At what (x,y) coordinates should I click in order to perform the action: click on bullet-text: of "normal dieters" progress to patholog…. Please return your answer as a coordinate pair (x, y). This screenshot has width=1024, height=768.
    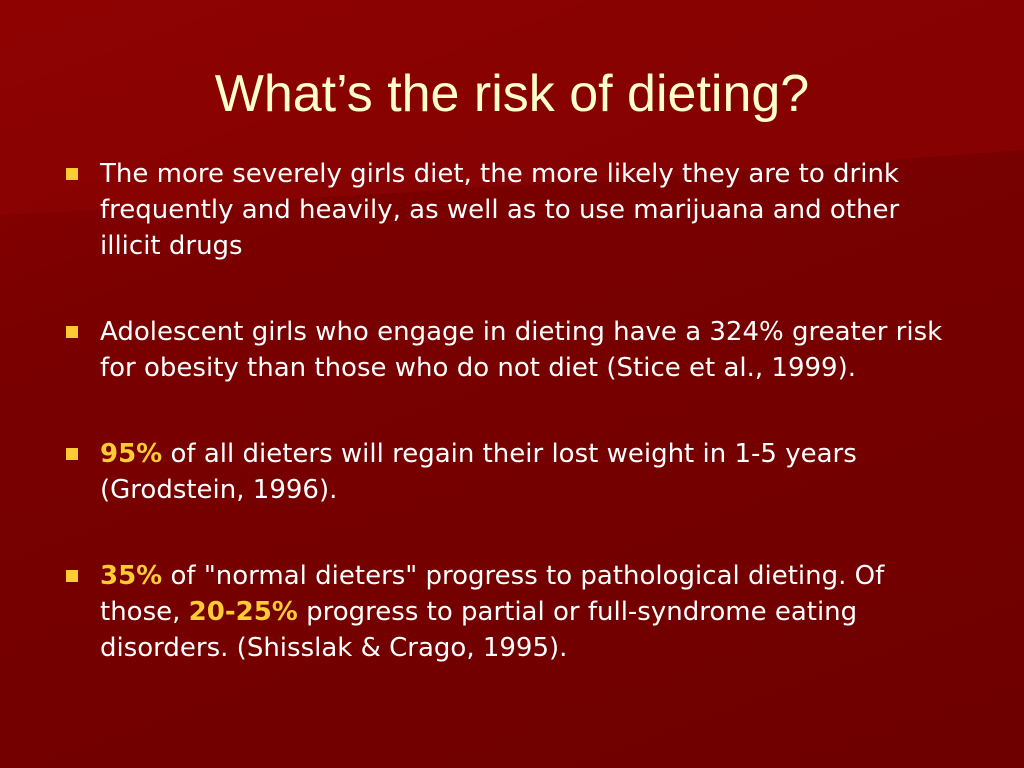
    Looking at the image, I should click on (492, 594).